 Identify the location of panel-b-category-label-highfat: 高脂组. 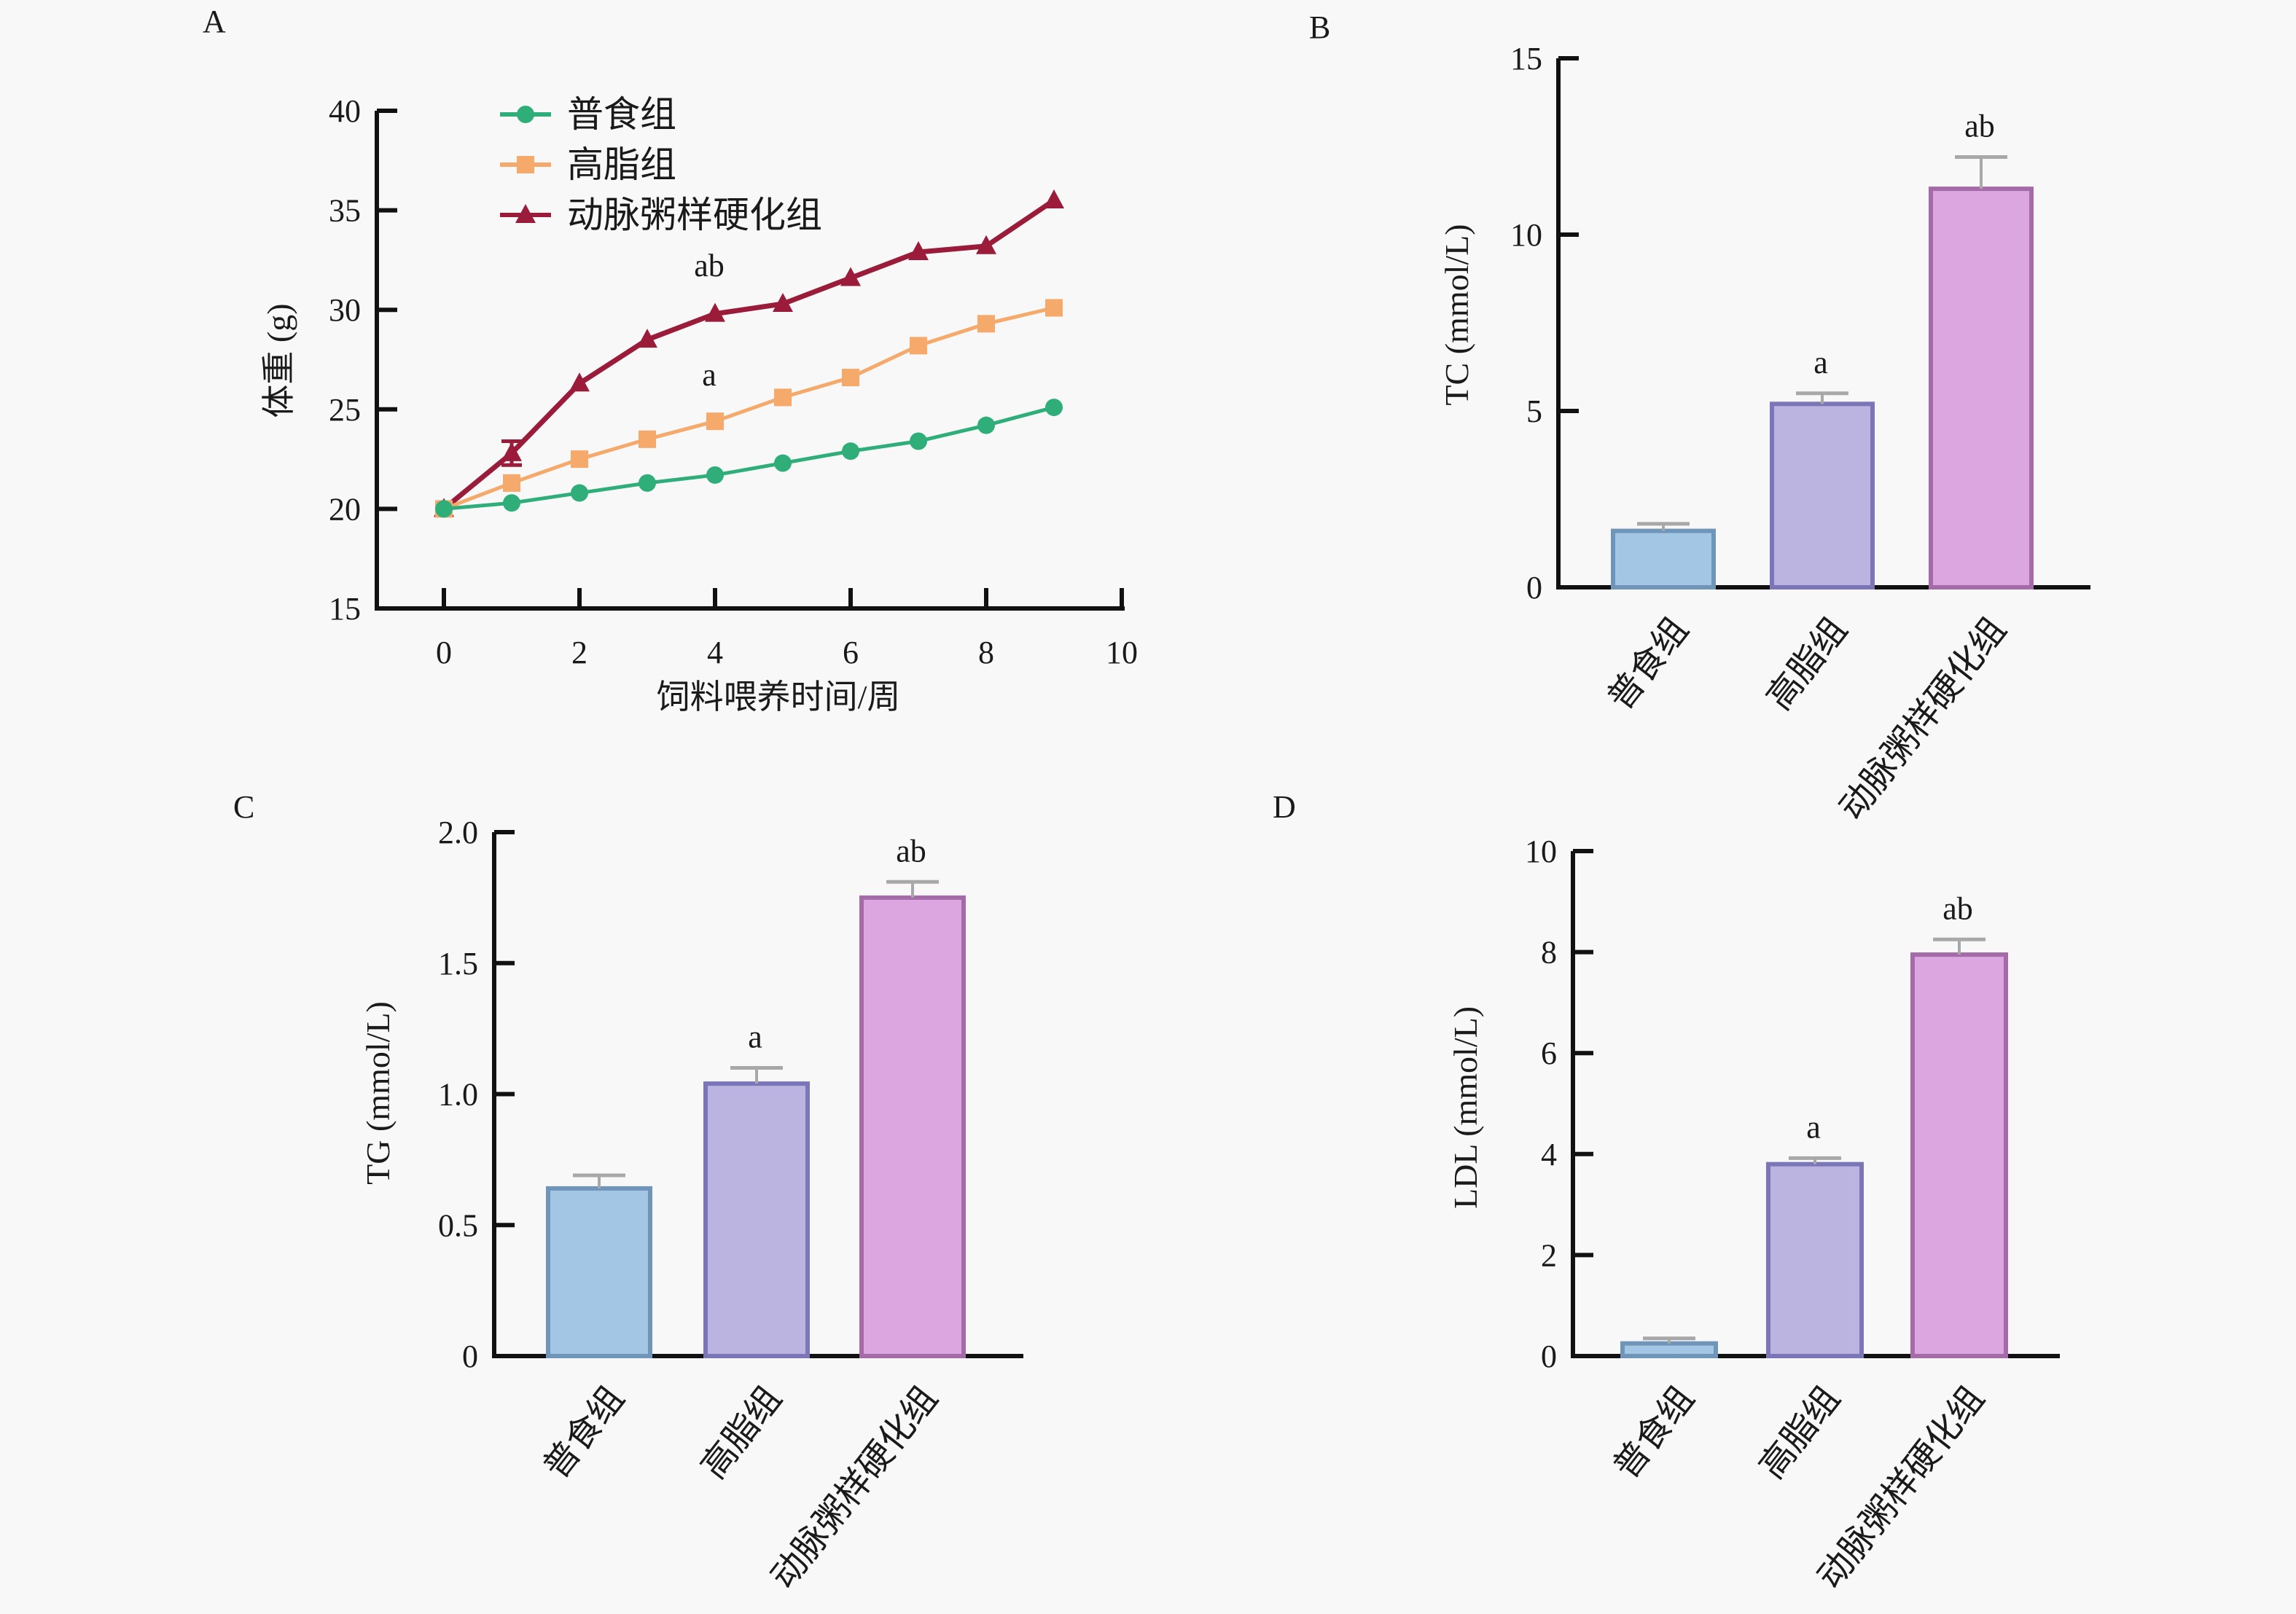
(1807, 664).